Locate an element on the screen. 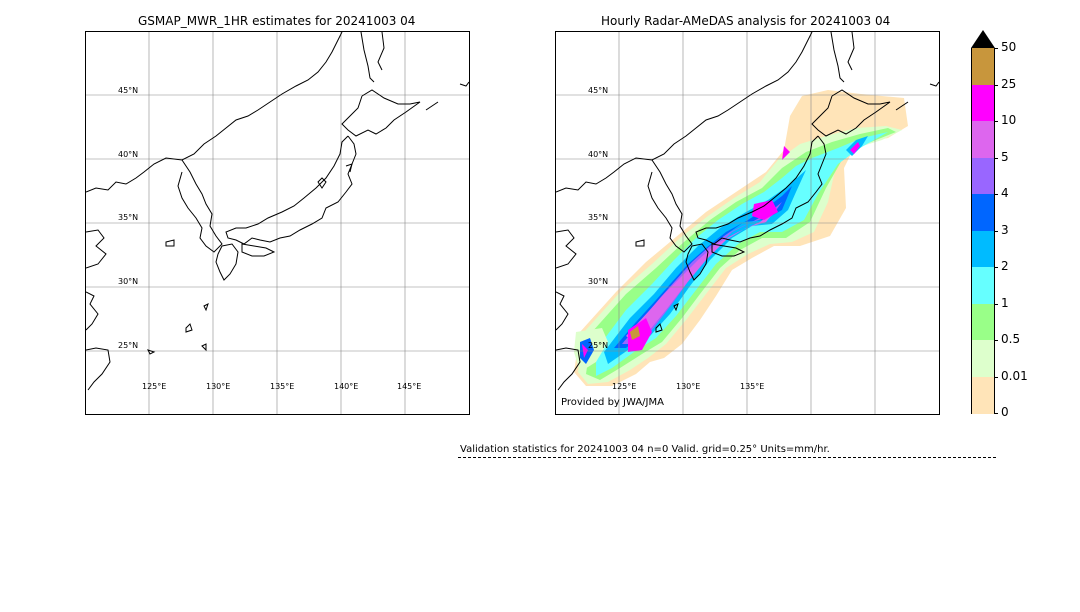 This screenshot has height=612, width=1080. left-lon-label: 145°E is located at coordinates (409, 386).